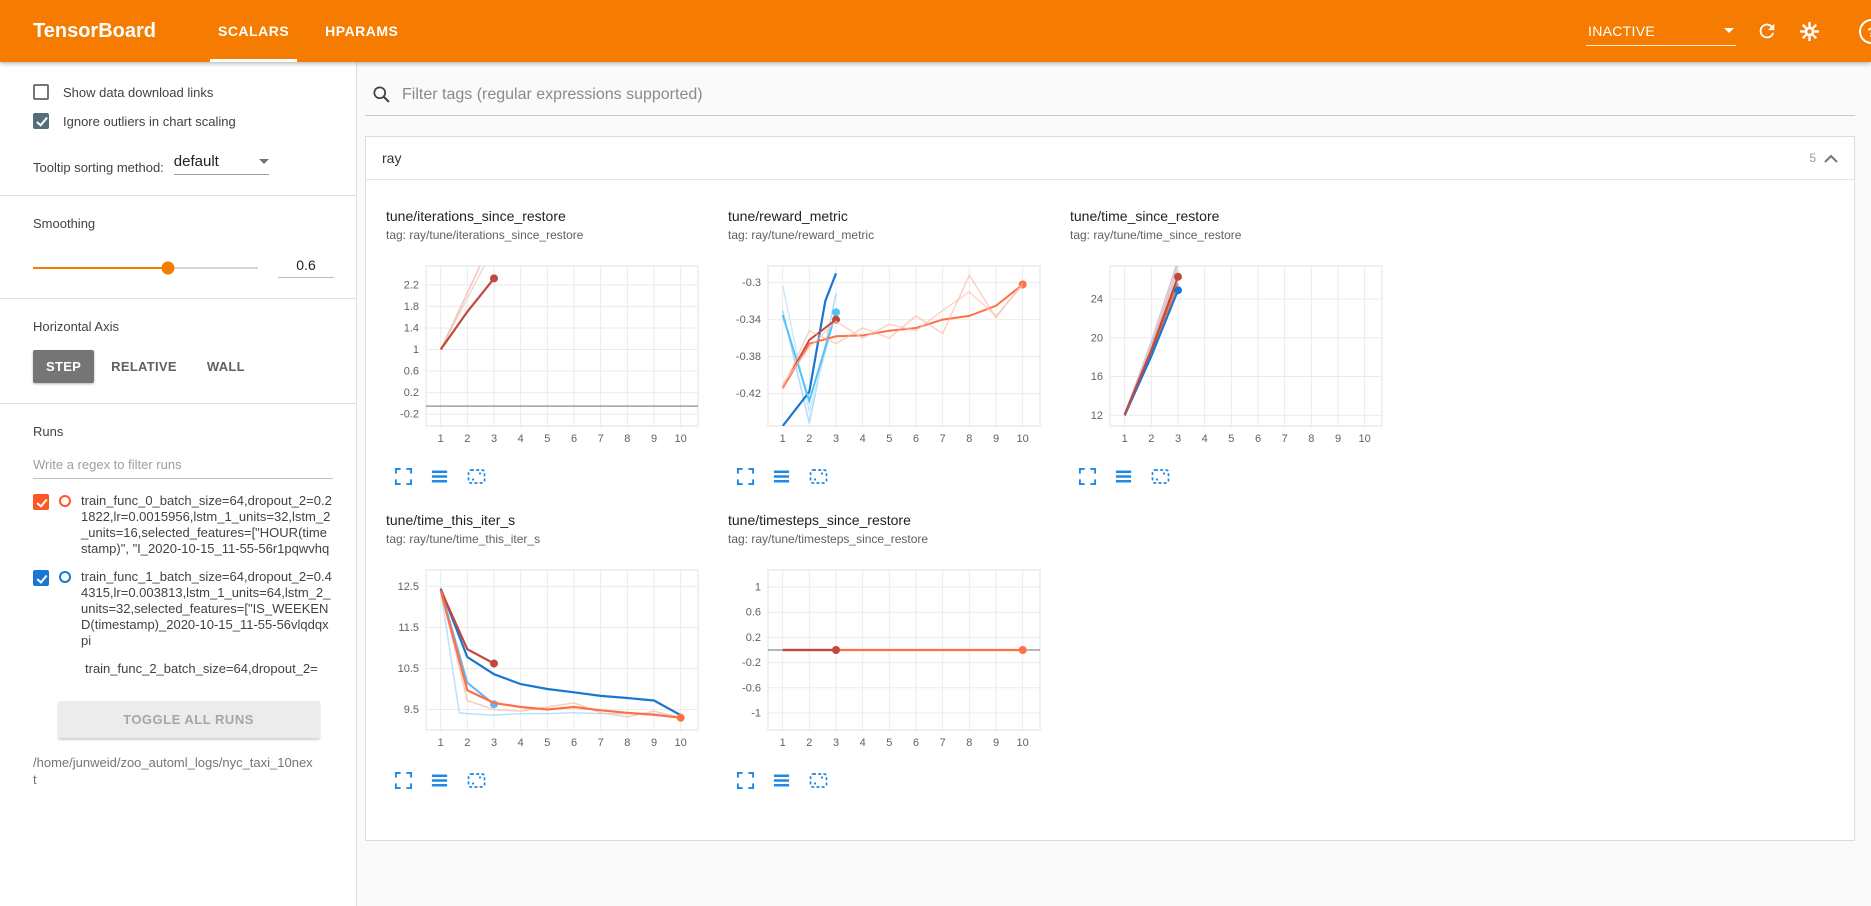 This screenshot has width=1871, height=906. What do you see at coordinates (98, 167) in the screenshot?
I see `tooltip-sorting-label: Tooltip sorting method:` at bounding box center [98, 167].